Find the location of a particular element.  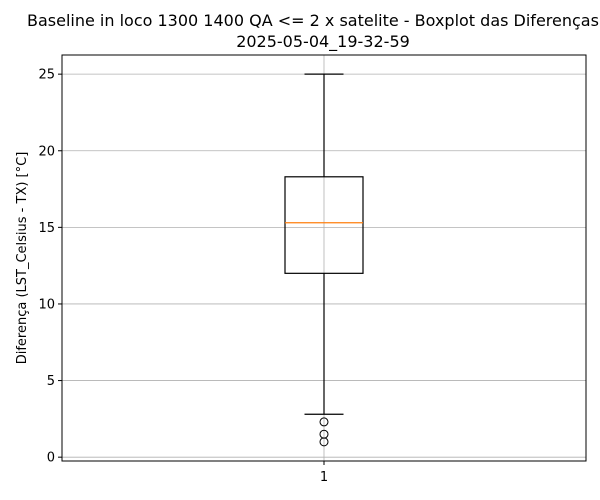

y-tick-label: 25 is located at coordinates (46, 75).